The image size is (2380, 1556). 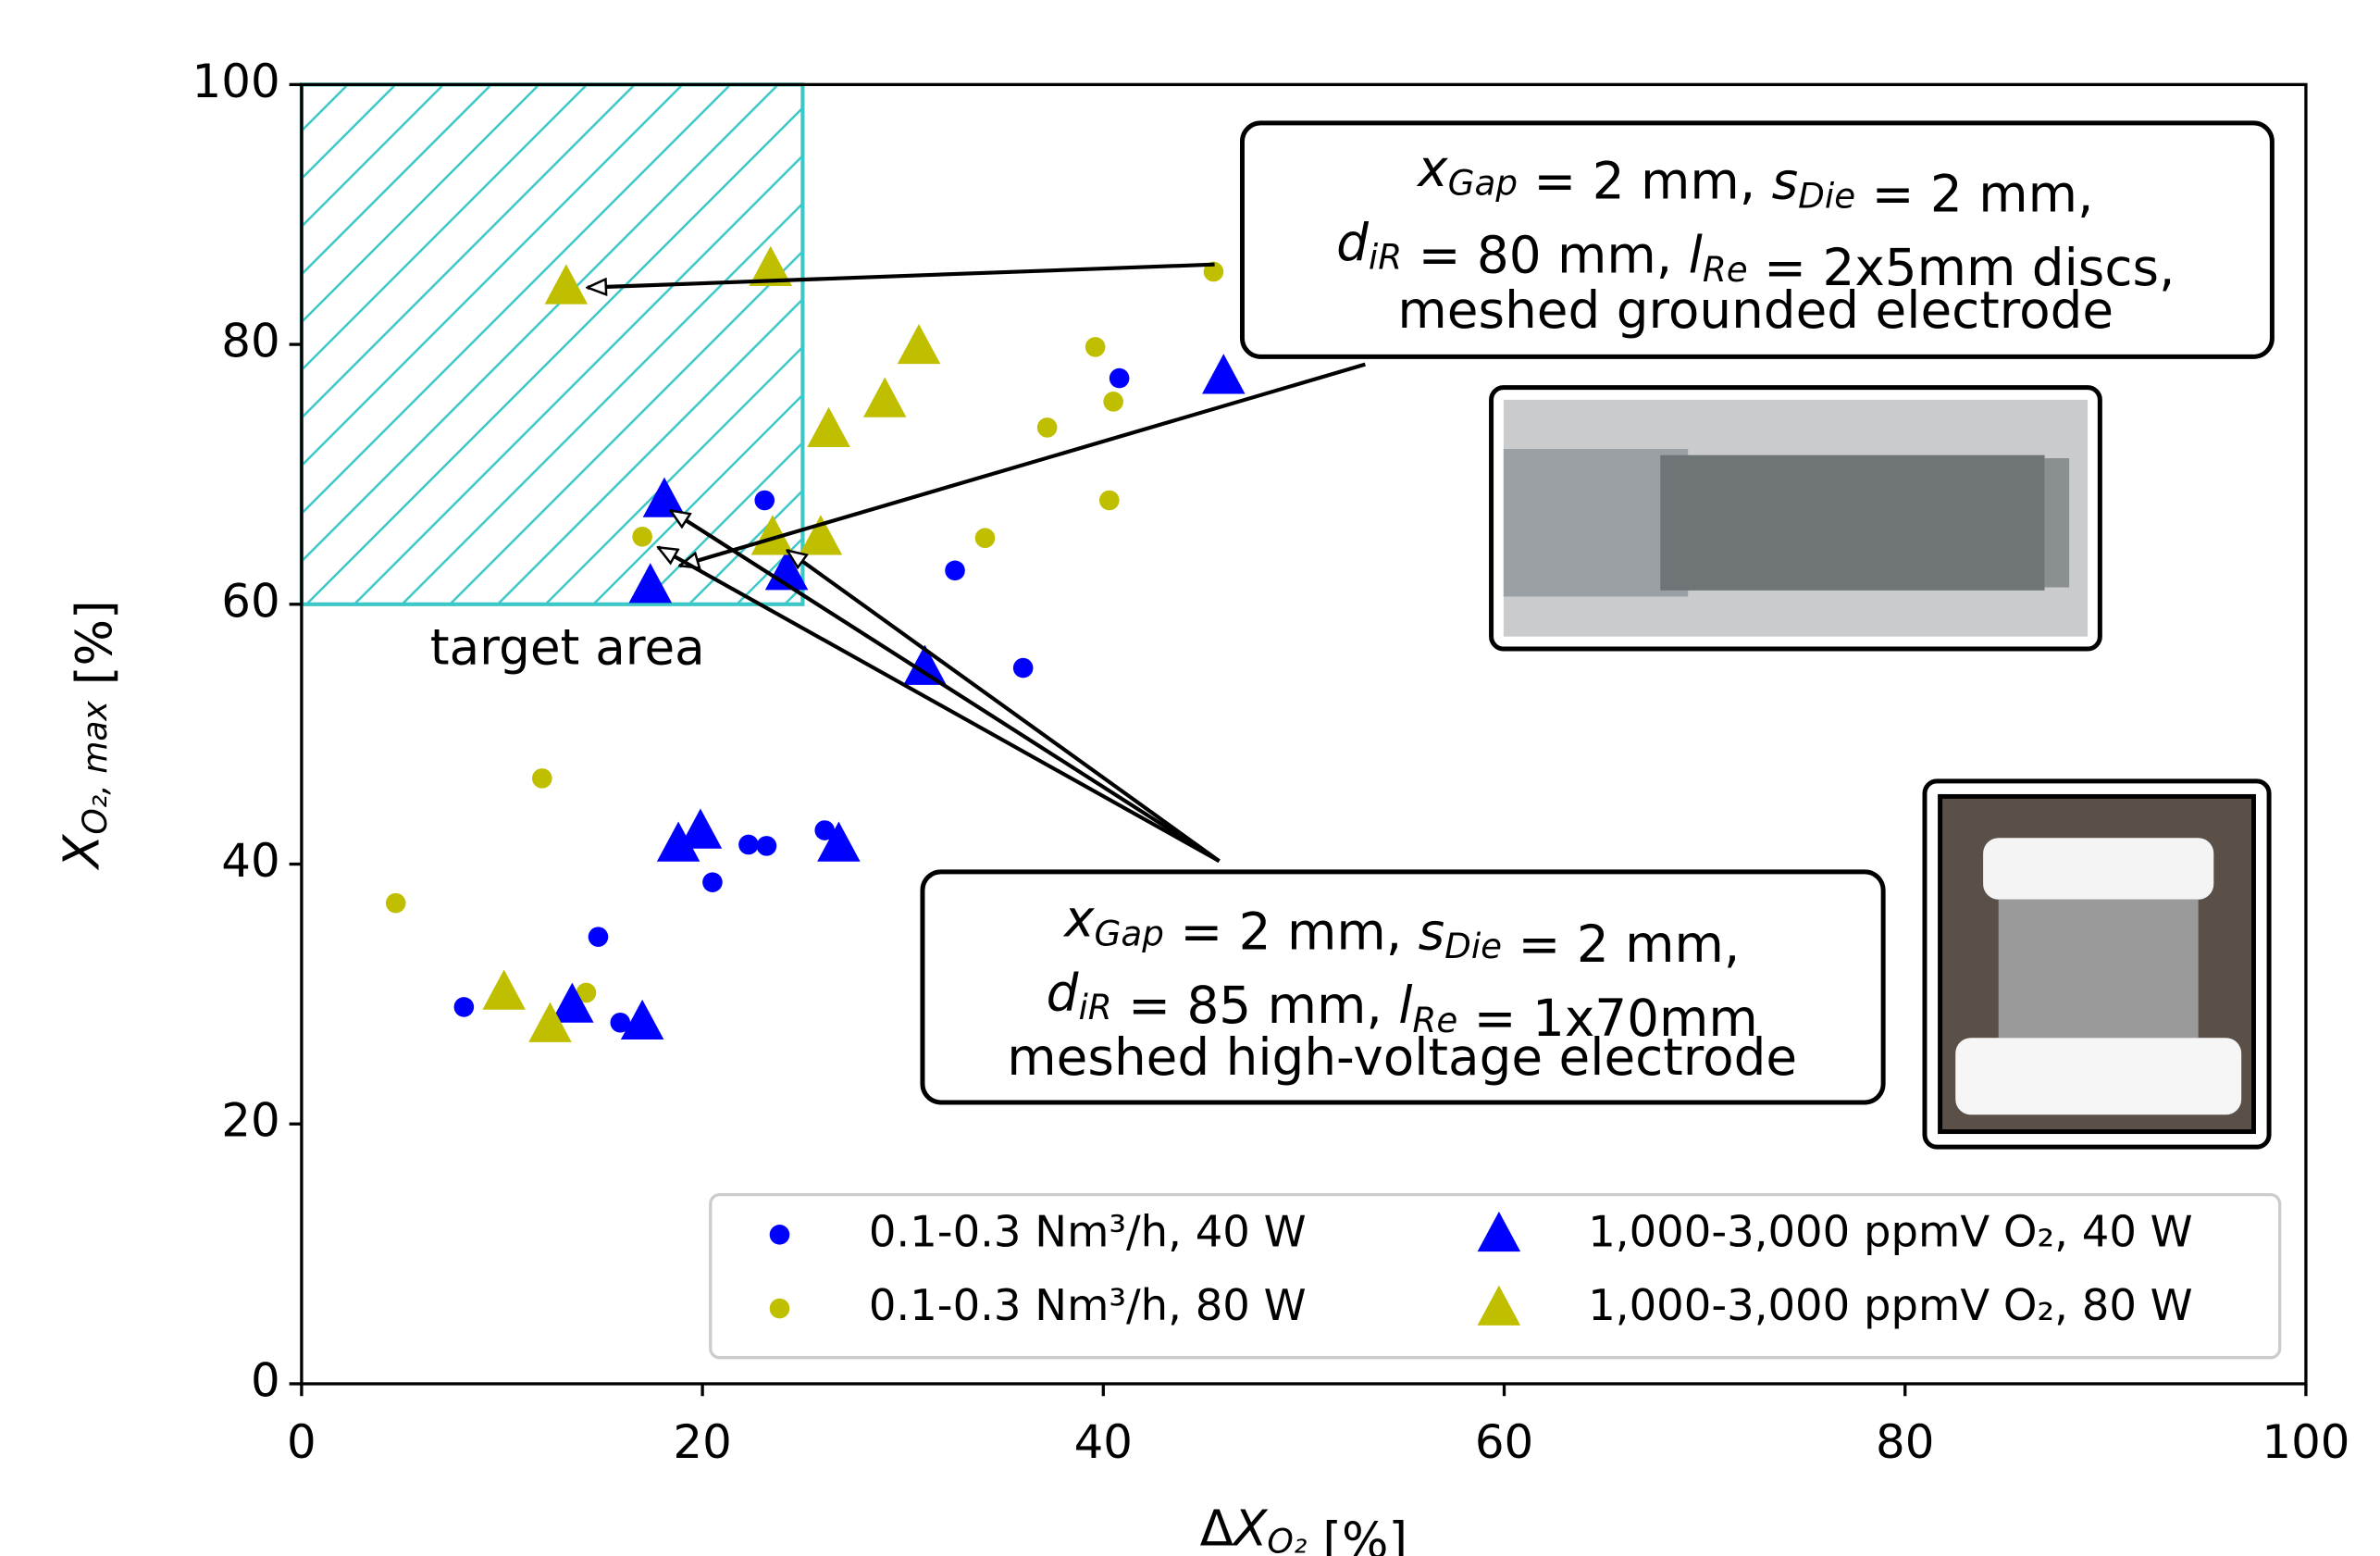 I want to click on photo-high-voltage-electrode, so click(x=2097, y=964).